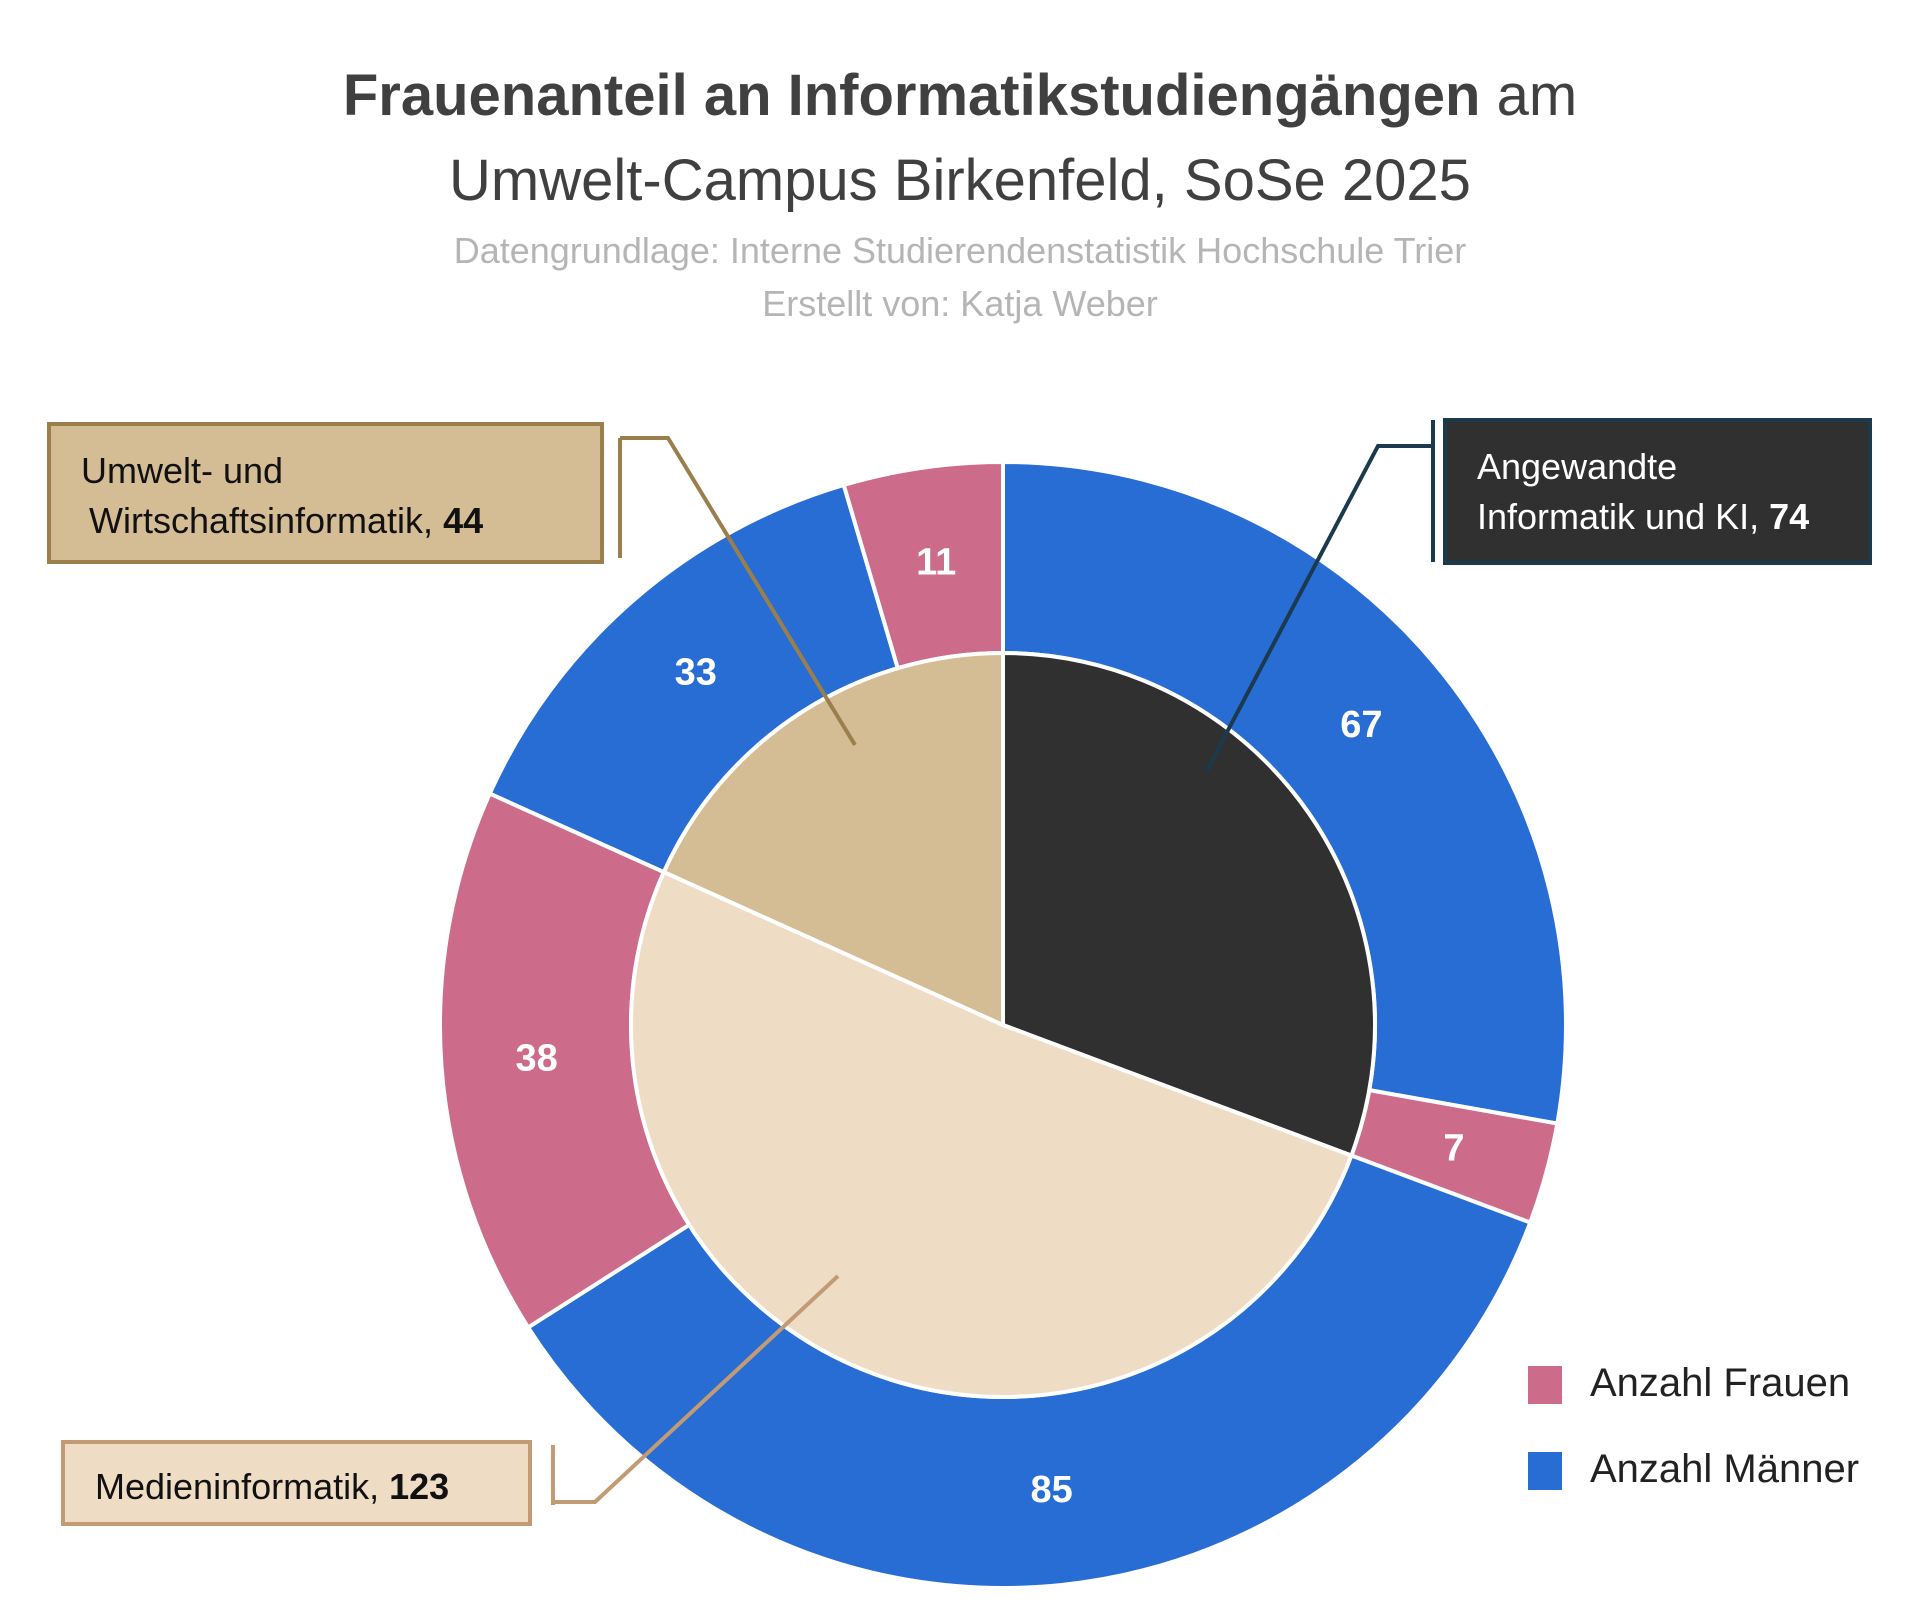  I want to click on leader-line-umwelt, so click(738, 591).